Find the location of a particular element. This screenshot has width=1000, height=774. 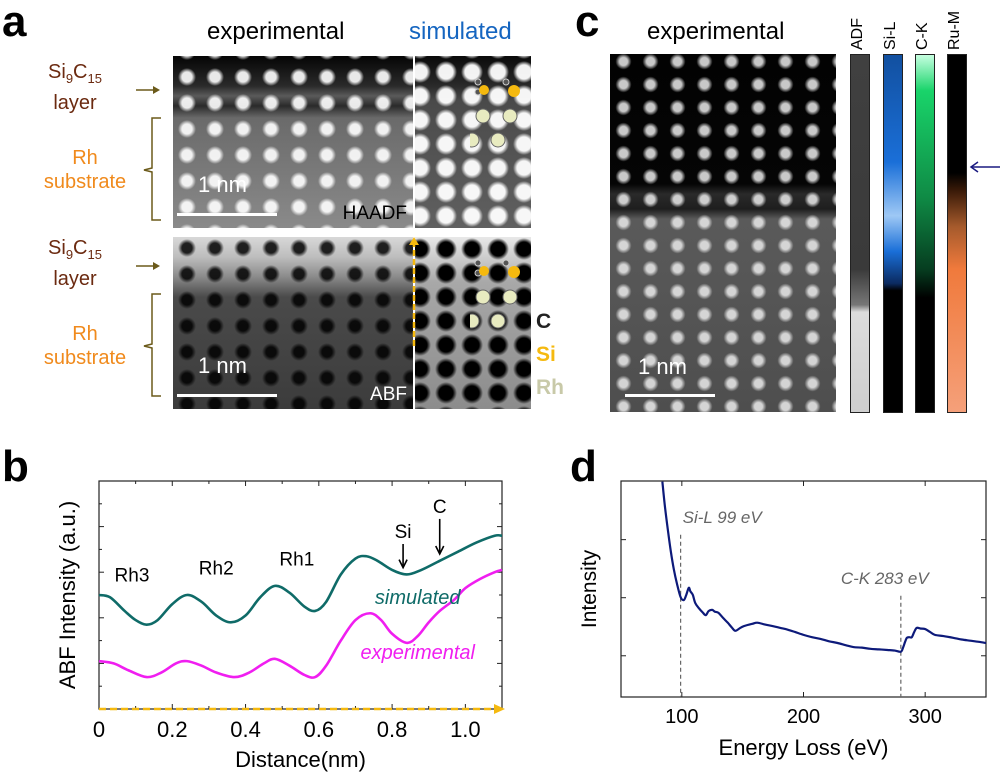

profile-arrowhead-icon is located at coordinates (499, 709).